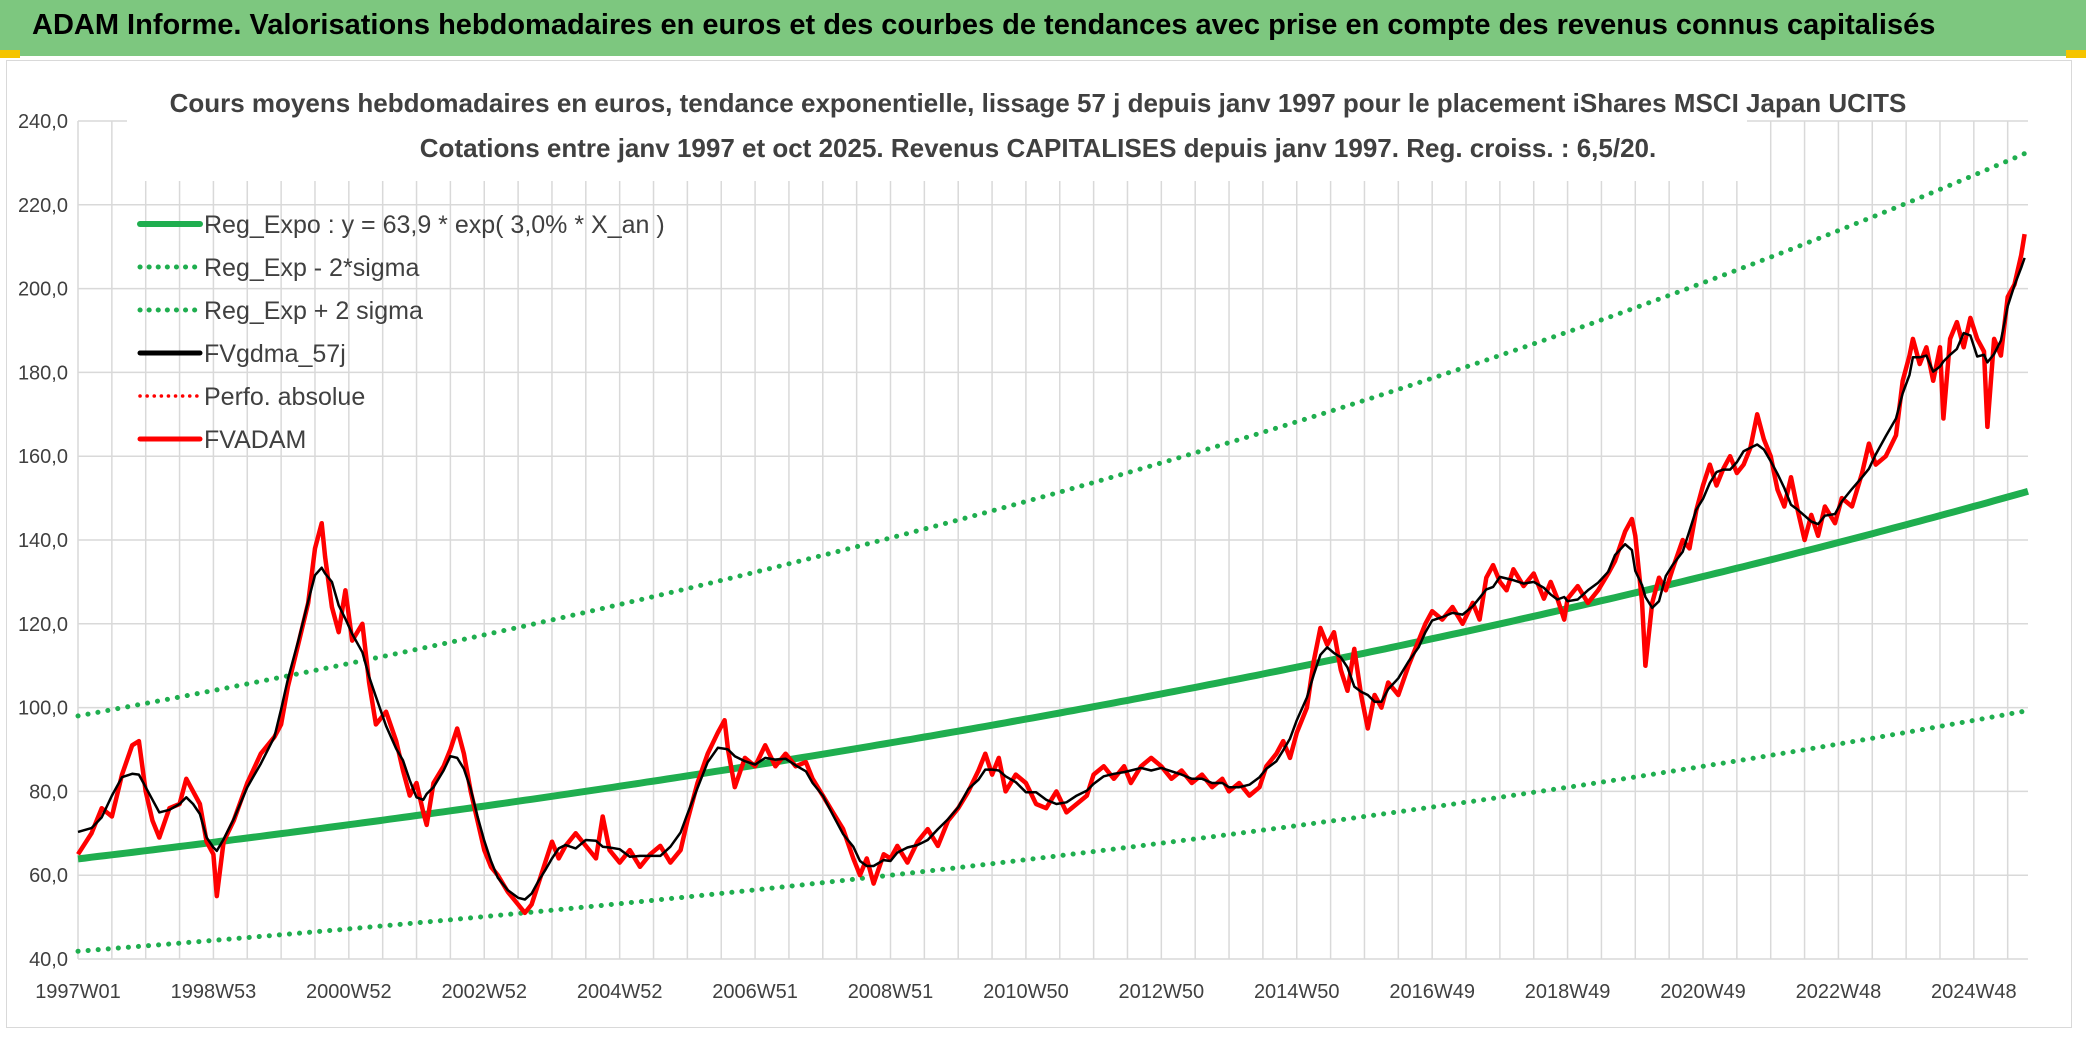  Describe the element at coordinates (434, 225) in the screenshot. I see `legend-item-label: Reg_Expo : y = 63,9 * exp( 3,0% * X_an )` at that location.